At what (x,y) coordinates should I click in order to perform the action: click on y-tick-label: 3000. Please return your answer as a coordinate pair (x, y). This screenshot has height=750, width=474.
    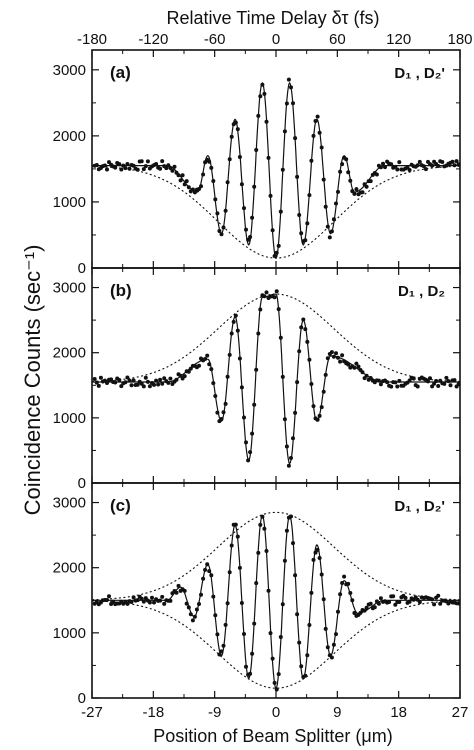
    Looking at the image, I should click on (69, 503).